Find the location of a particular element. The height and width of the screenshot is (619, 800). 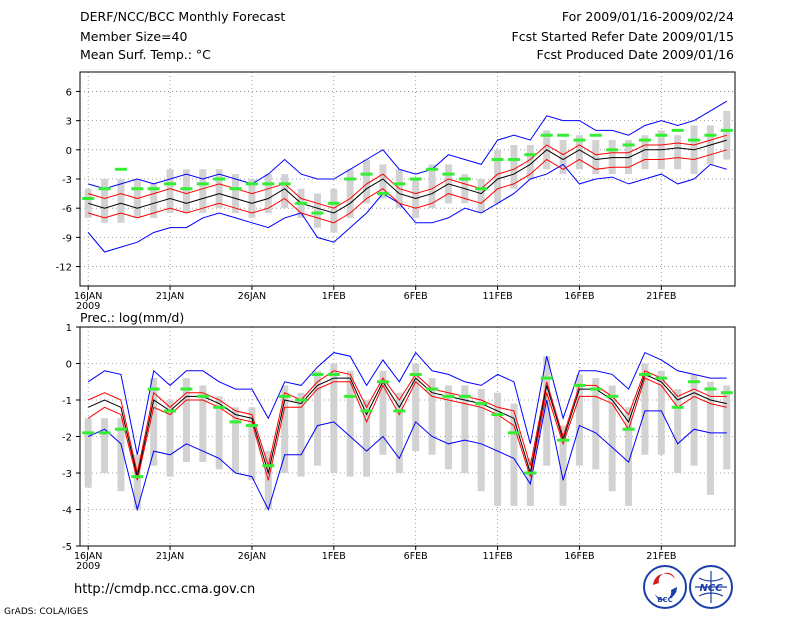

ncc-logo: NCC is located at coordinates (711, 587).